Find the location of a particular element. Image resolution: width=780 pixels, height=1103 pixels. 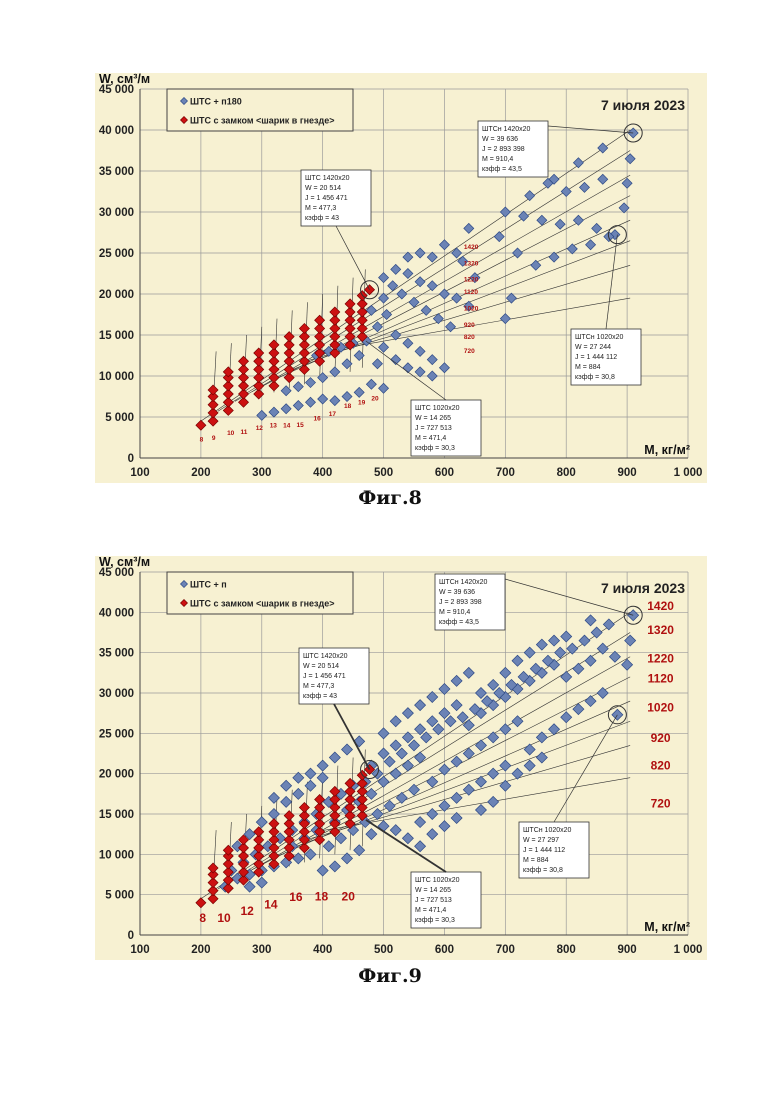

annotation-text: W = 14 265 is located at coordinates (433, 418).